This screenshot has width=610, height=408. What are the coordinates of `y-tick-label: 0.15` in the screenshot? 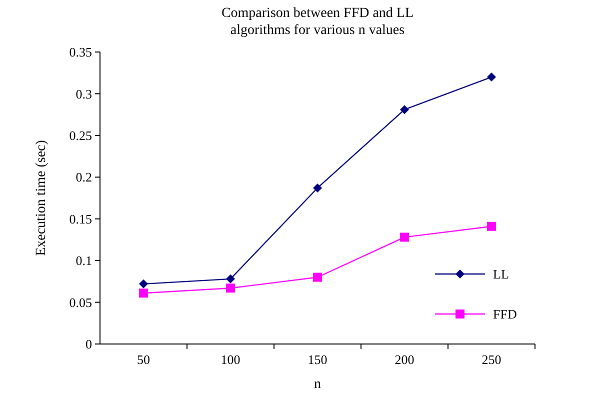 It's located at (80, 218).